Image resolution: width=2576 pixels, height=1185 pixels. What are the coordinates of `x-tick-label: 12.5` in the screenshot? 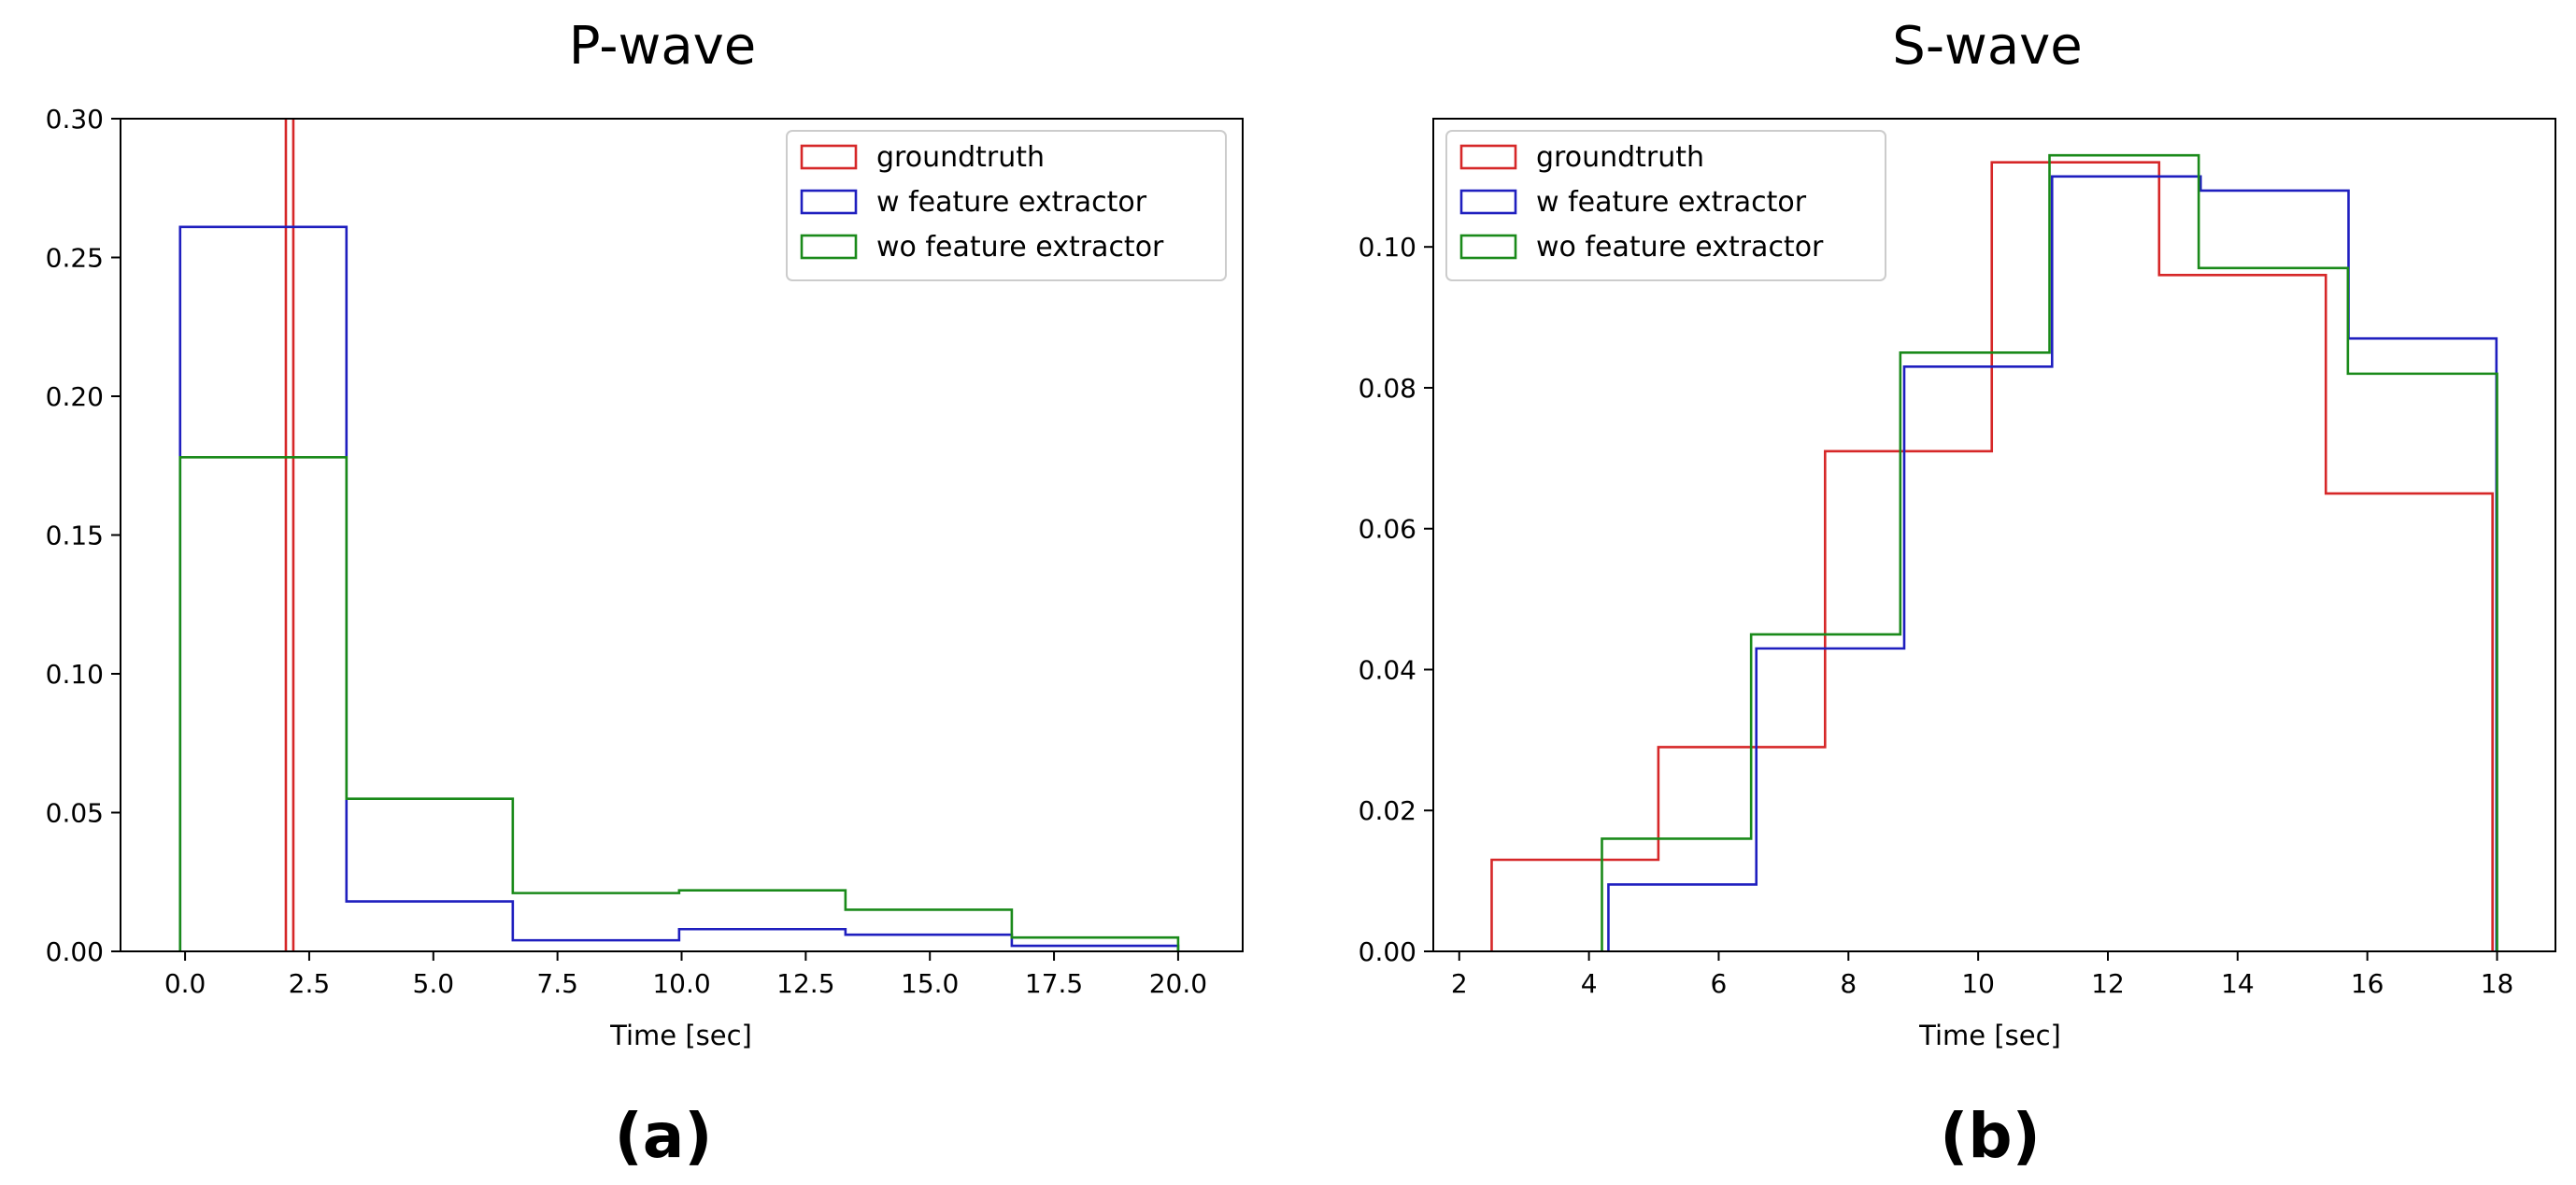 It's located at (805, 983).